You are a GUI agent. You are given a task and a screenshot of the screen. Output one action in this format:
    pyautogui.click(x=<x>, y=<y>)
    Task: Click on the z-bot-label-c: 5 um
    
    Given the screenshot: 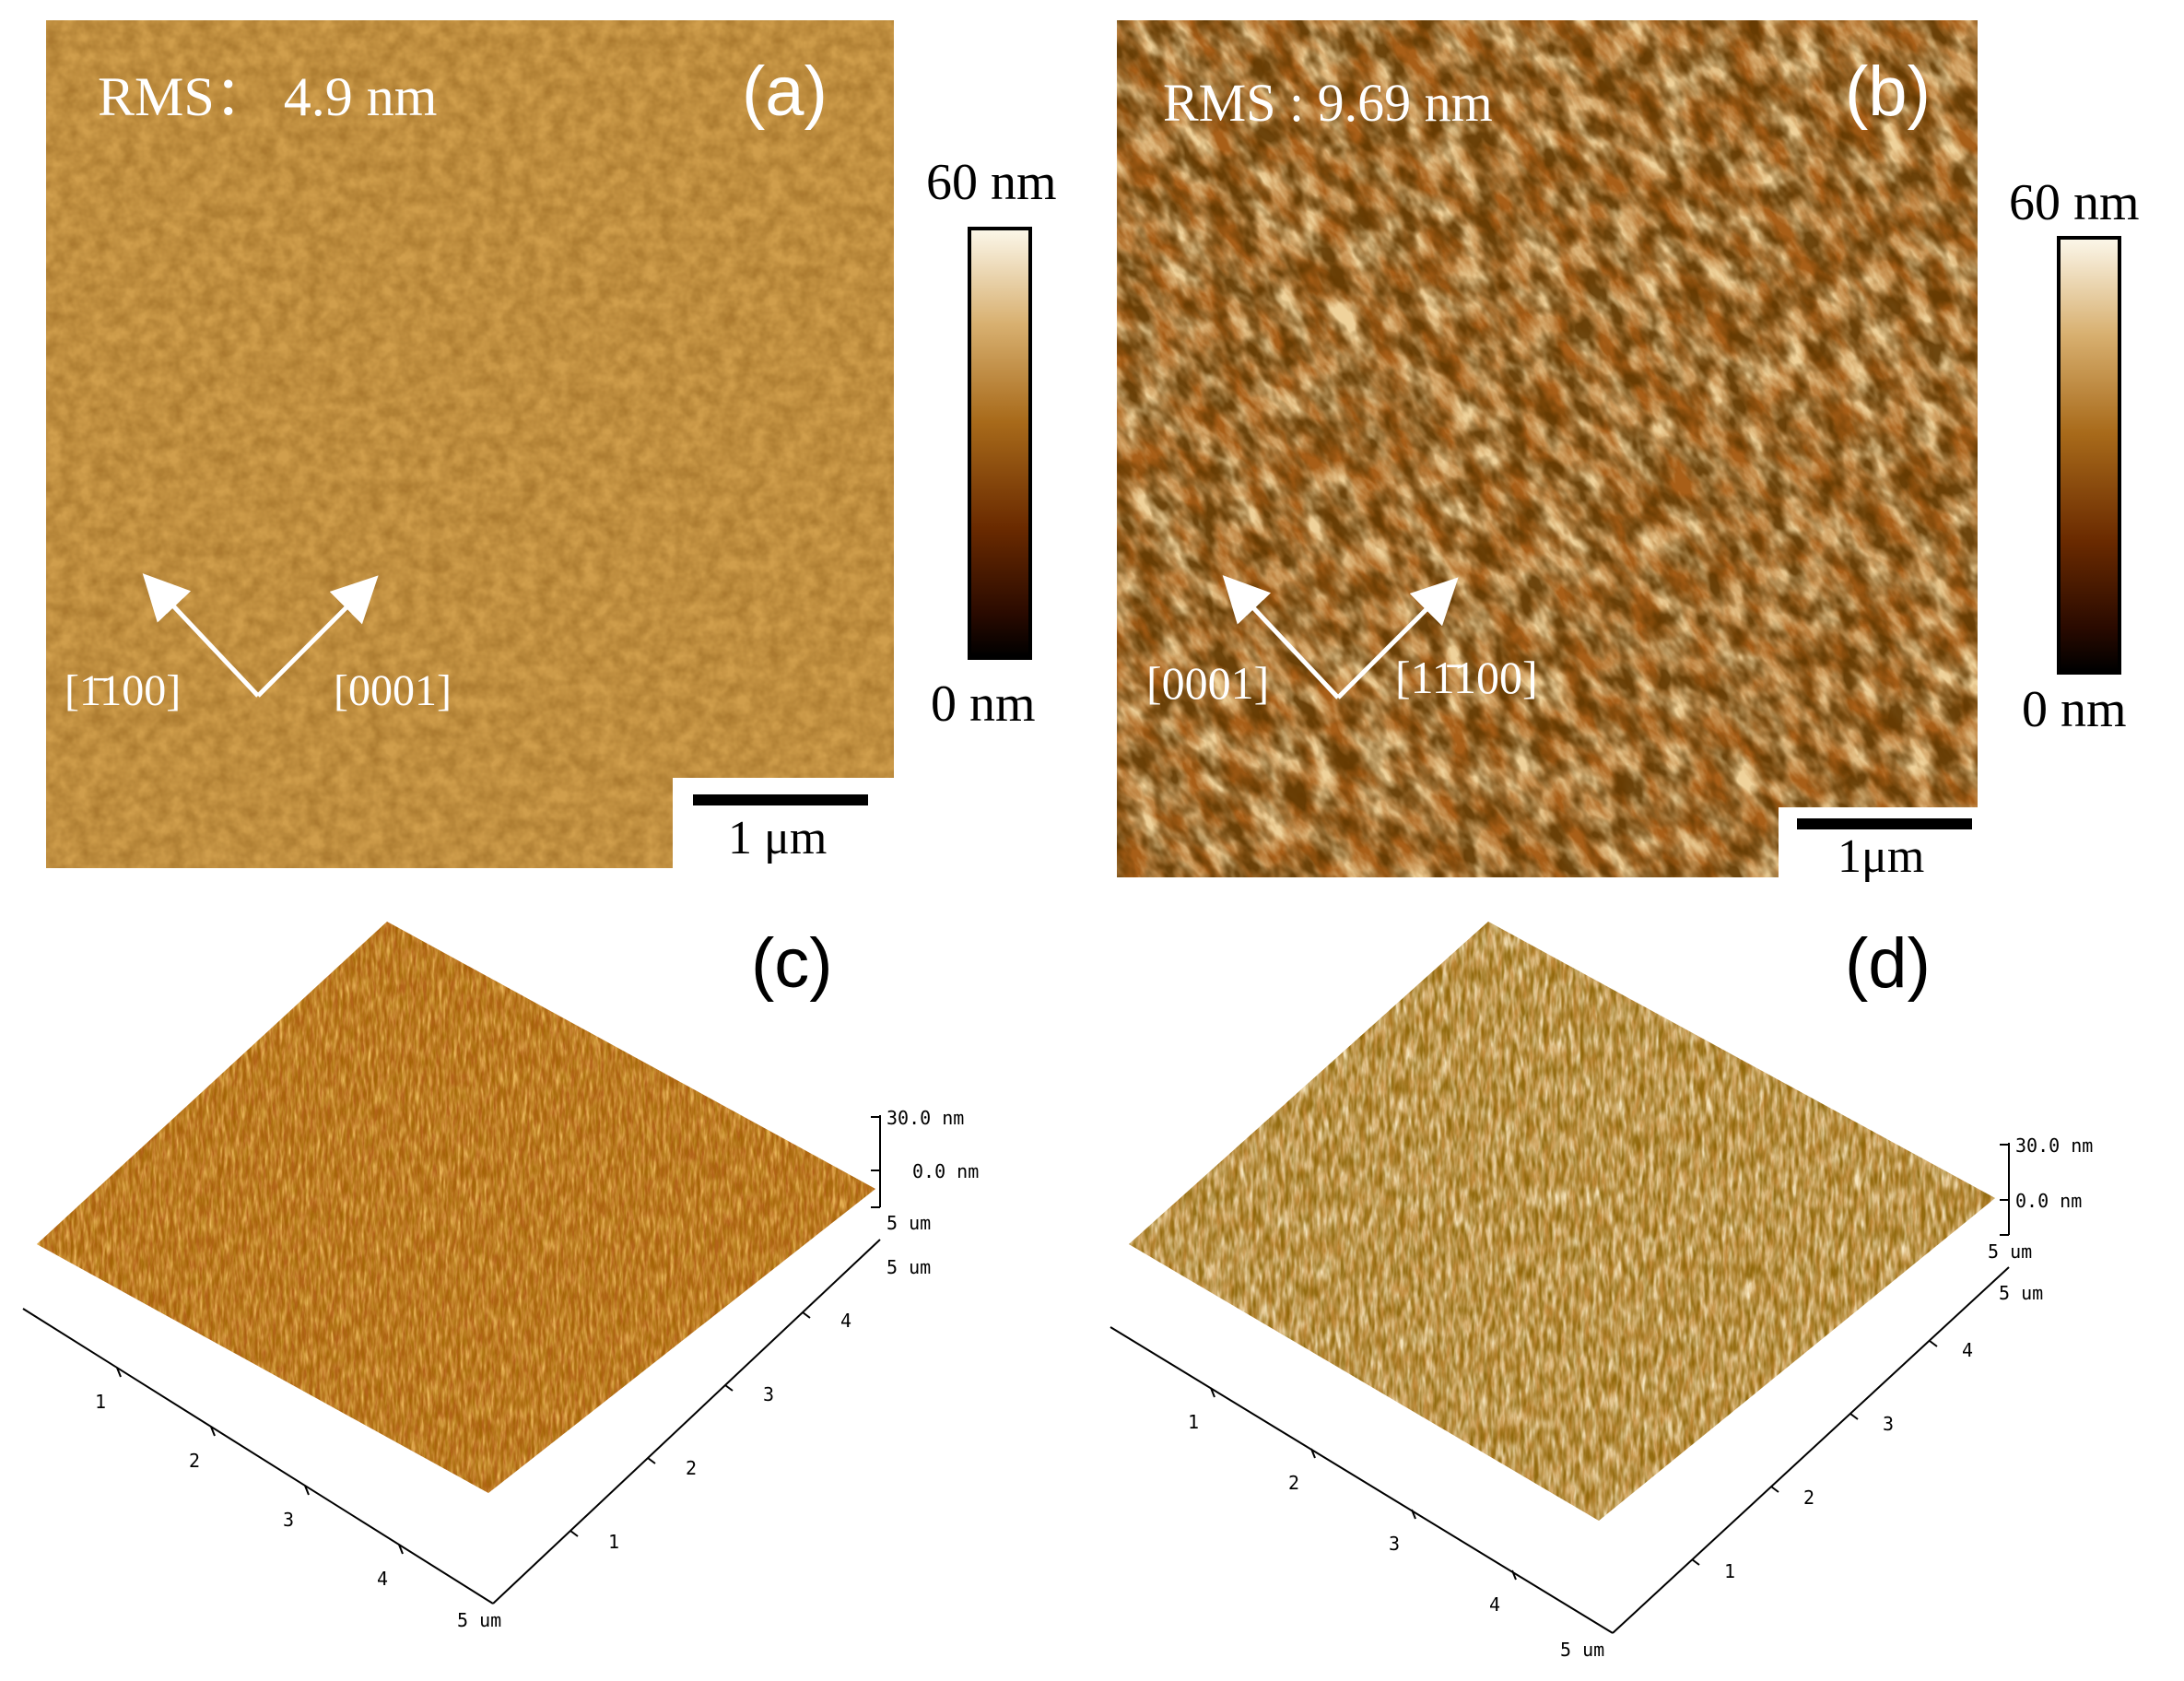 What is the action you would take?
    pyautogui.click(x=909, y=1223)
    